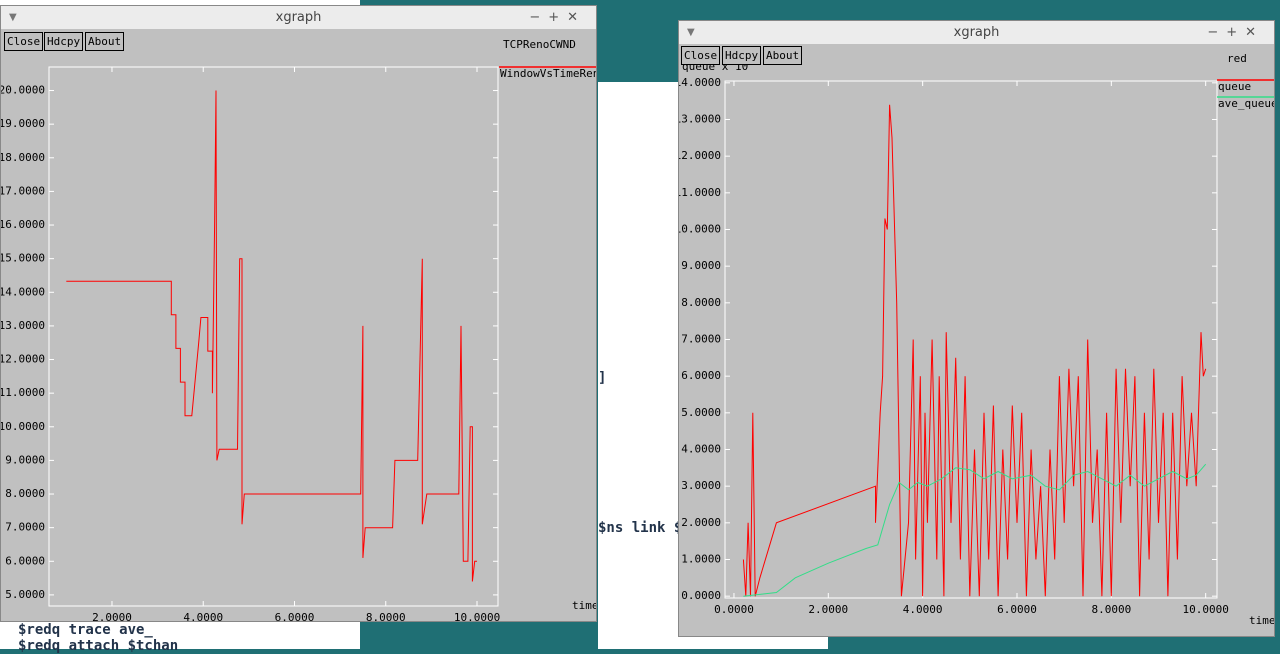  I want to click on y-tick-label: 16.0000, so click(23, 224).